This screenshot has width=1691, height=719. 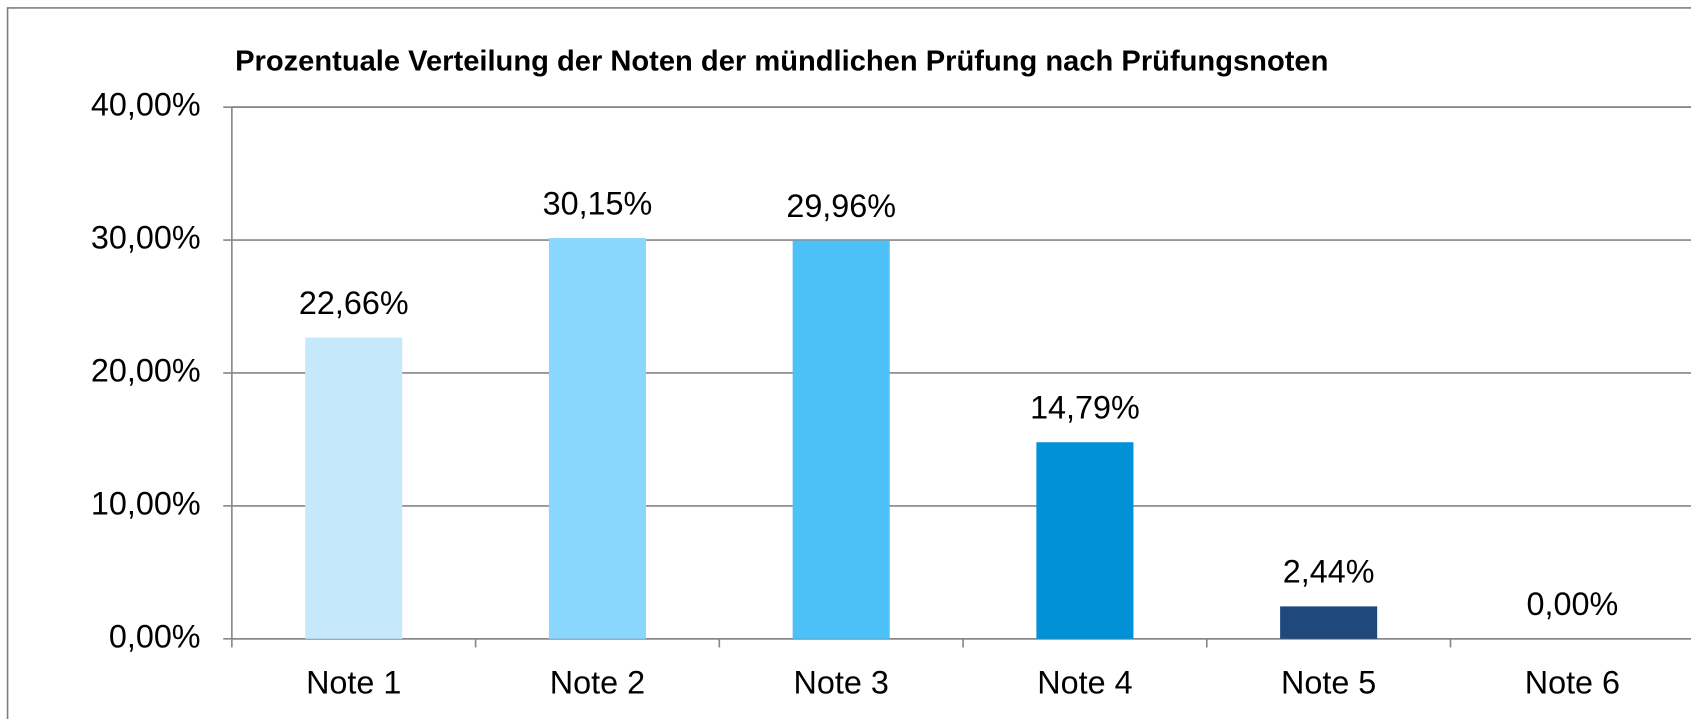 I want to click on data-label: 29,96%, so click(x=841, y=206).